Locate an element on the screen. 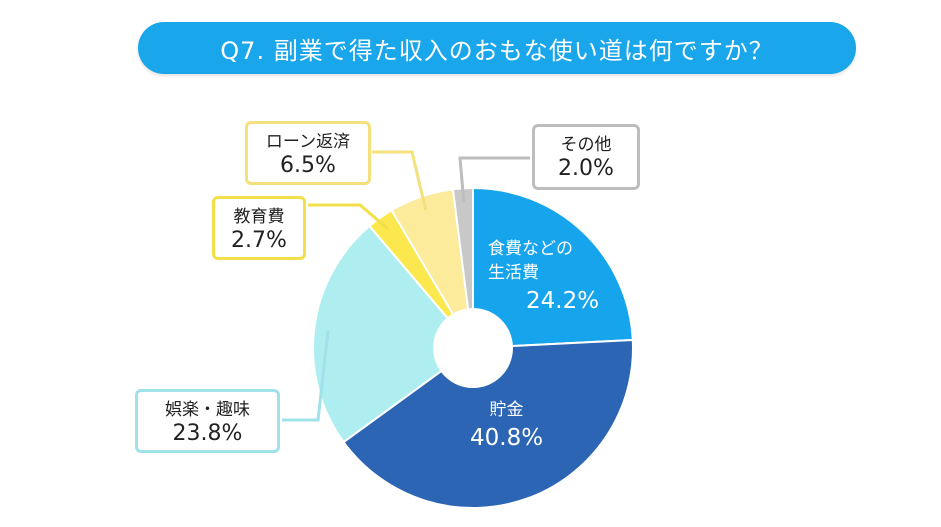  callout-name: その他 is located at coordinates (586, 145).